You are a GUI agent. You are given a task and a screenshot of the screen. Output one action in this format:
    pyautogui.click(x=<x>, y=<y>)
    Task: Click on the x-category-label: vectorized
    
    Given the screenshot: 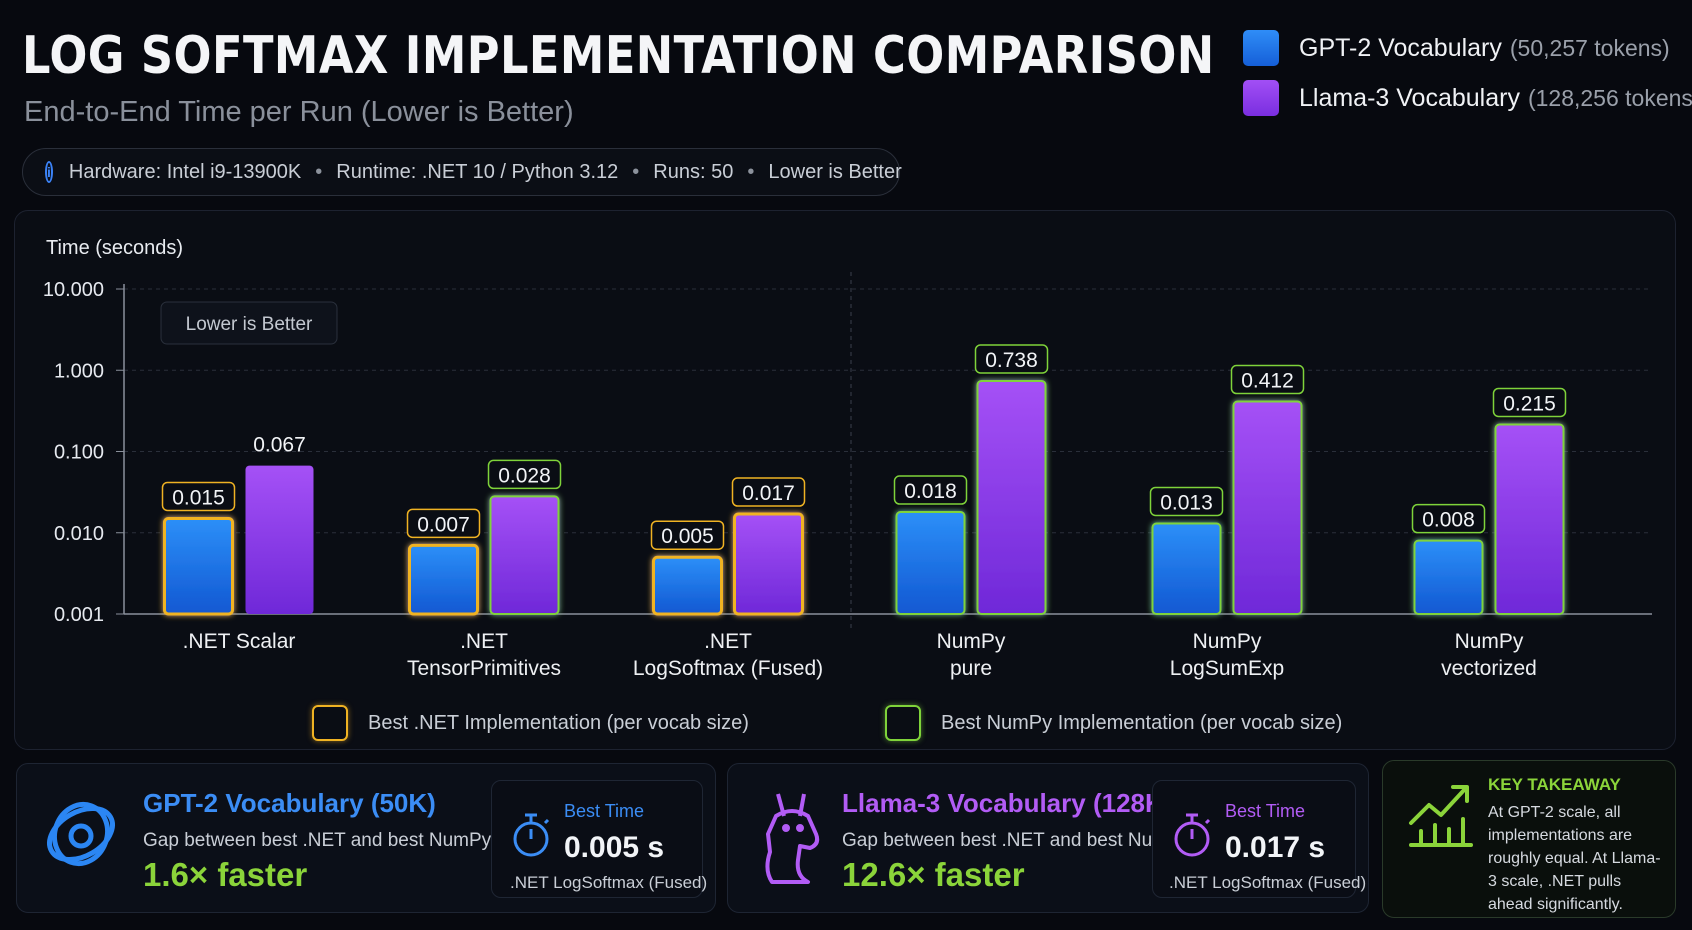 What is the action you would take?
    pyautogui.click(x=1489, y=668)
    